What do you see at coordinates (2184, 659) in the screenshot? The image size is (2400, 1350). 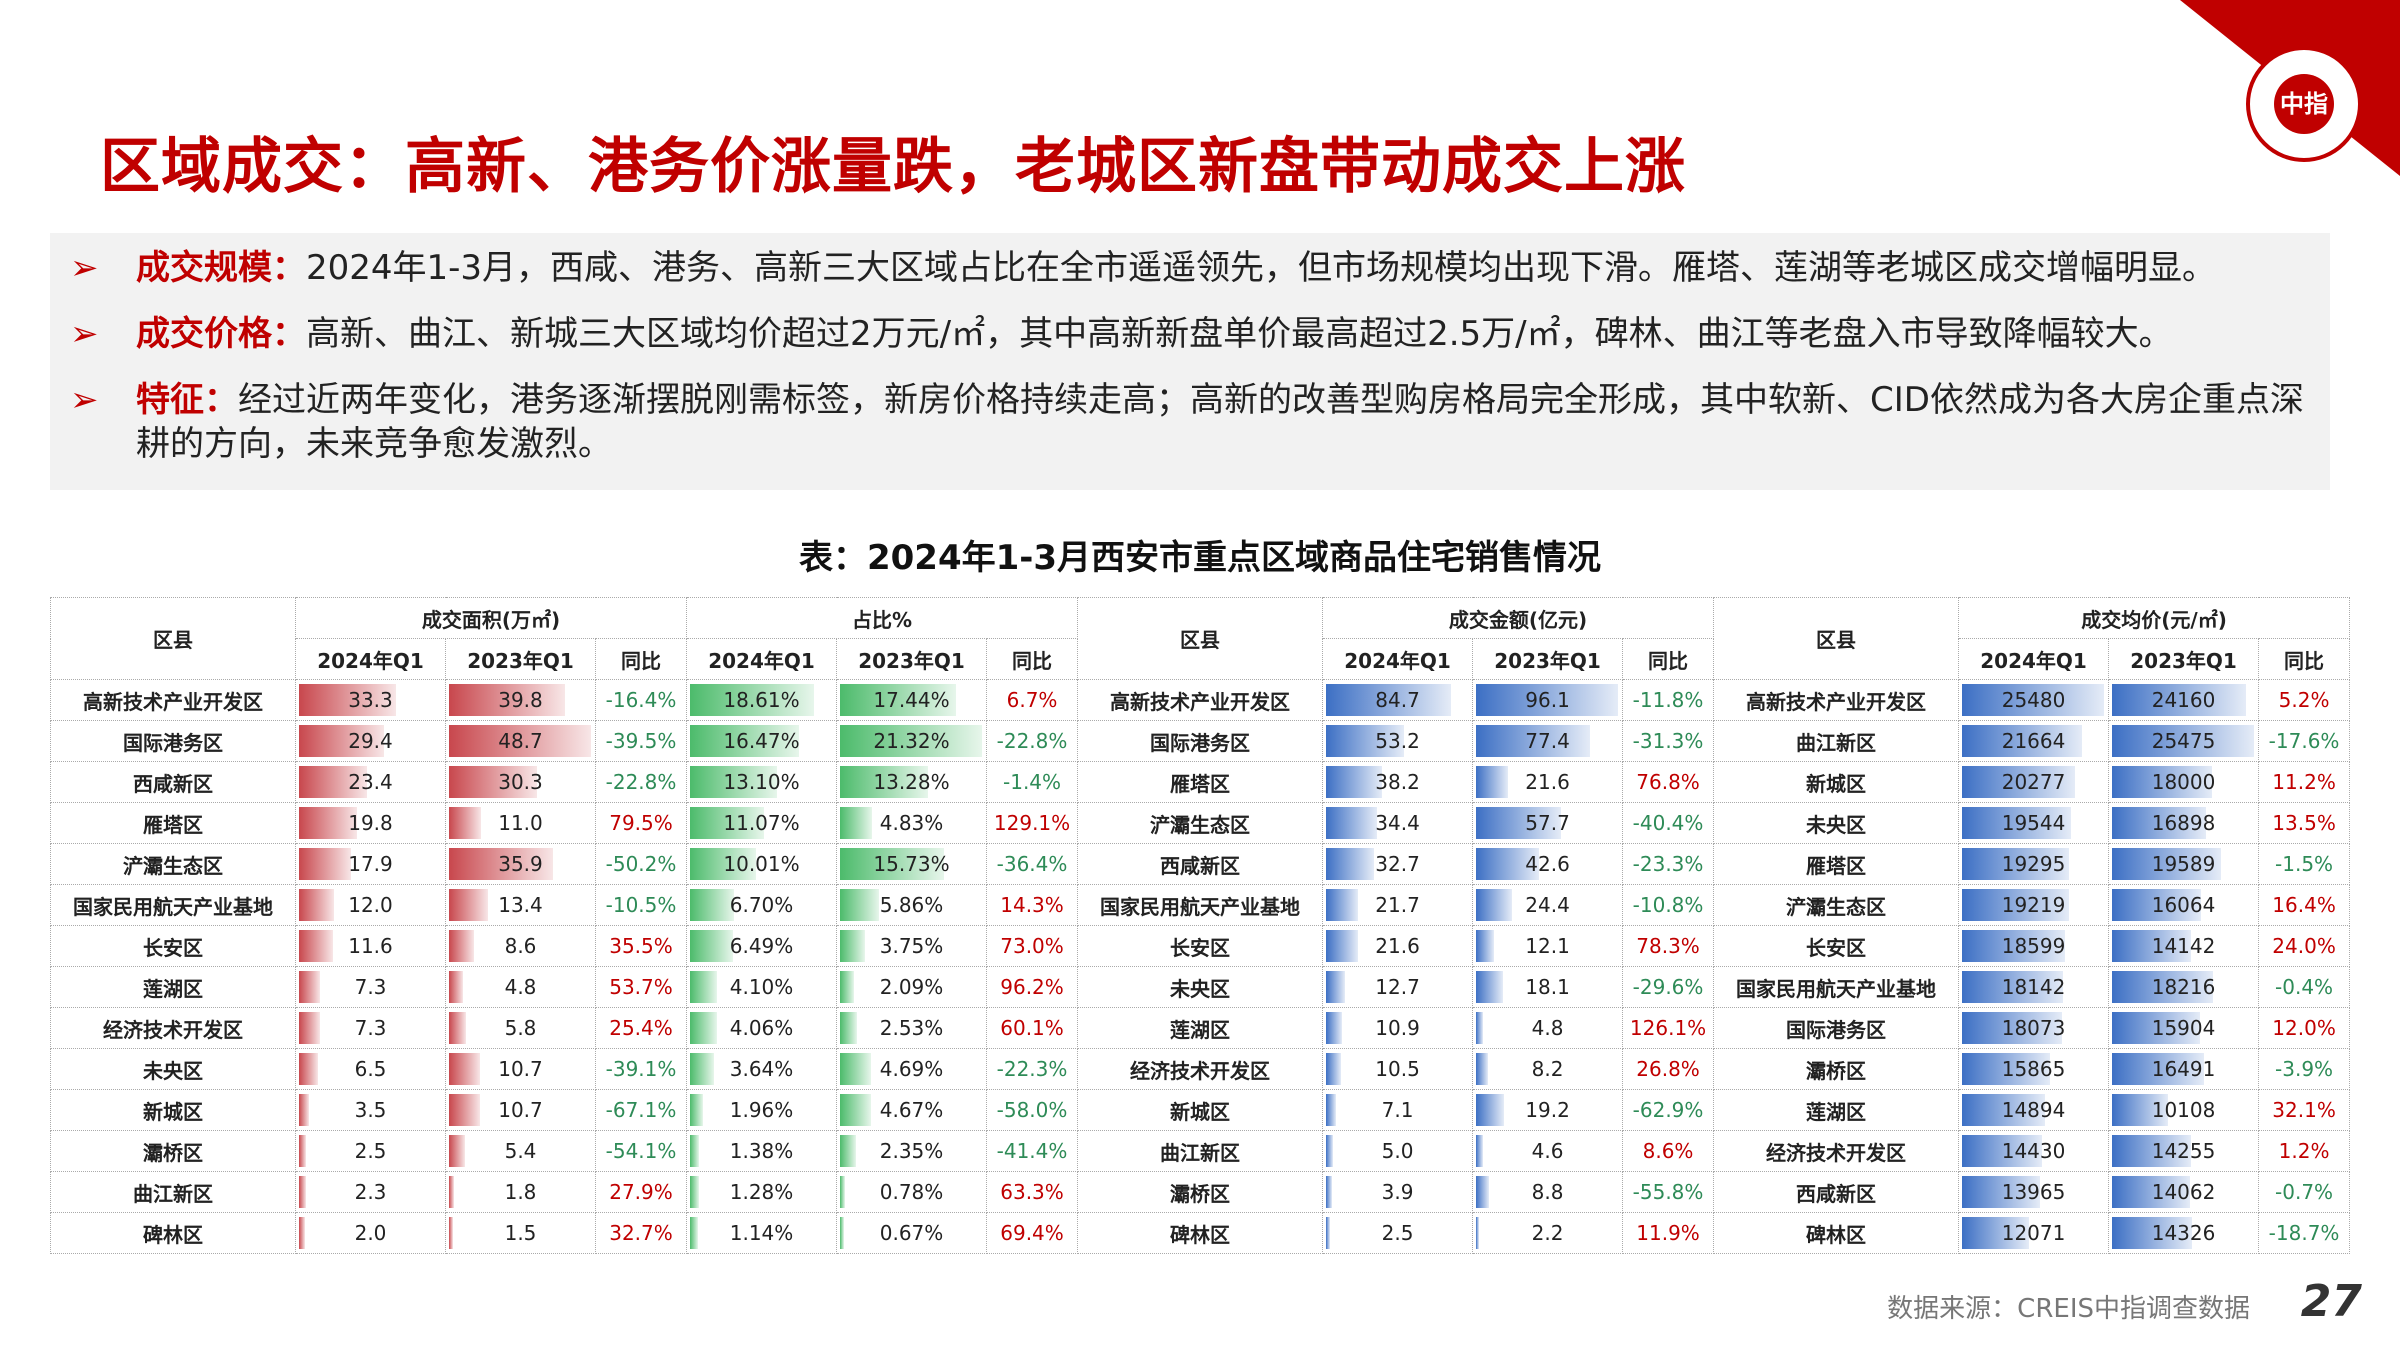 I see `column-header: 2023年Q1` at bounding box center [2184, 659].